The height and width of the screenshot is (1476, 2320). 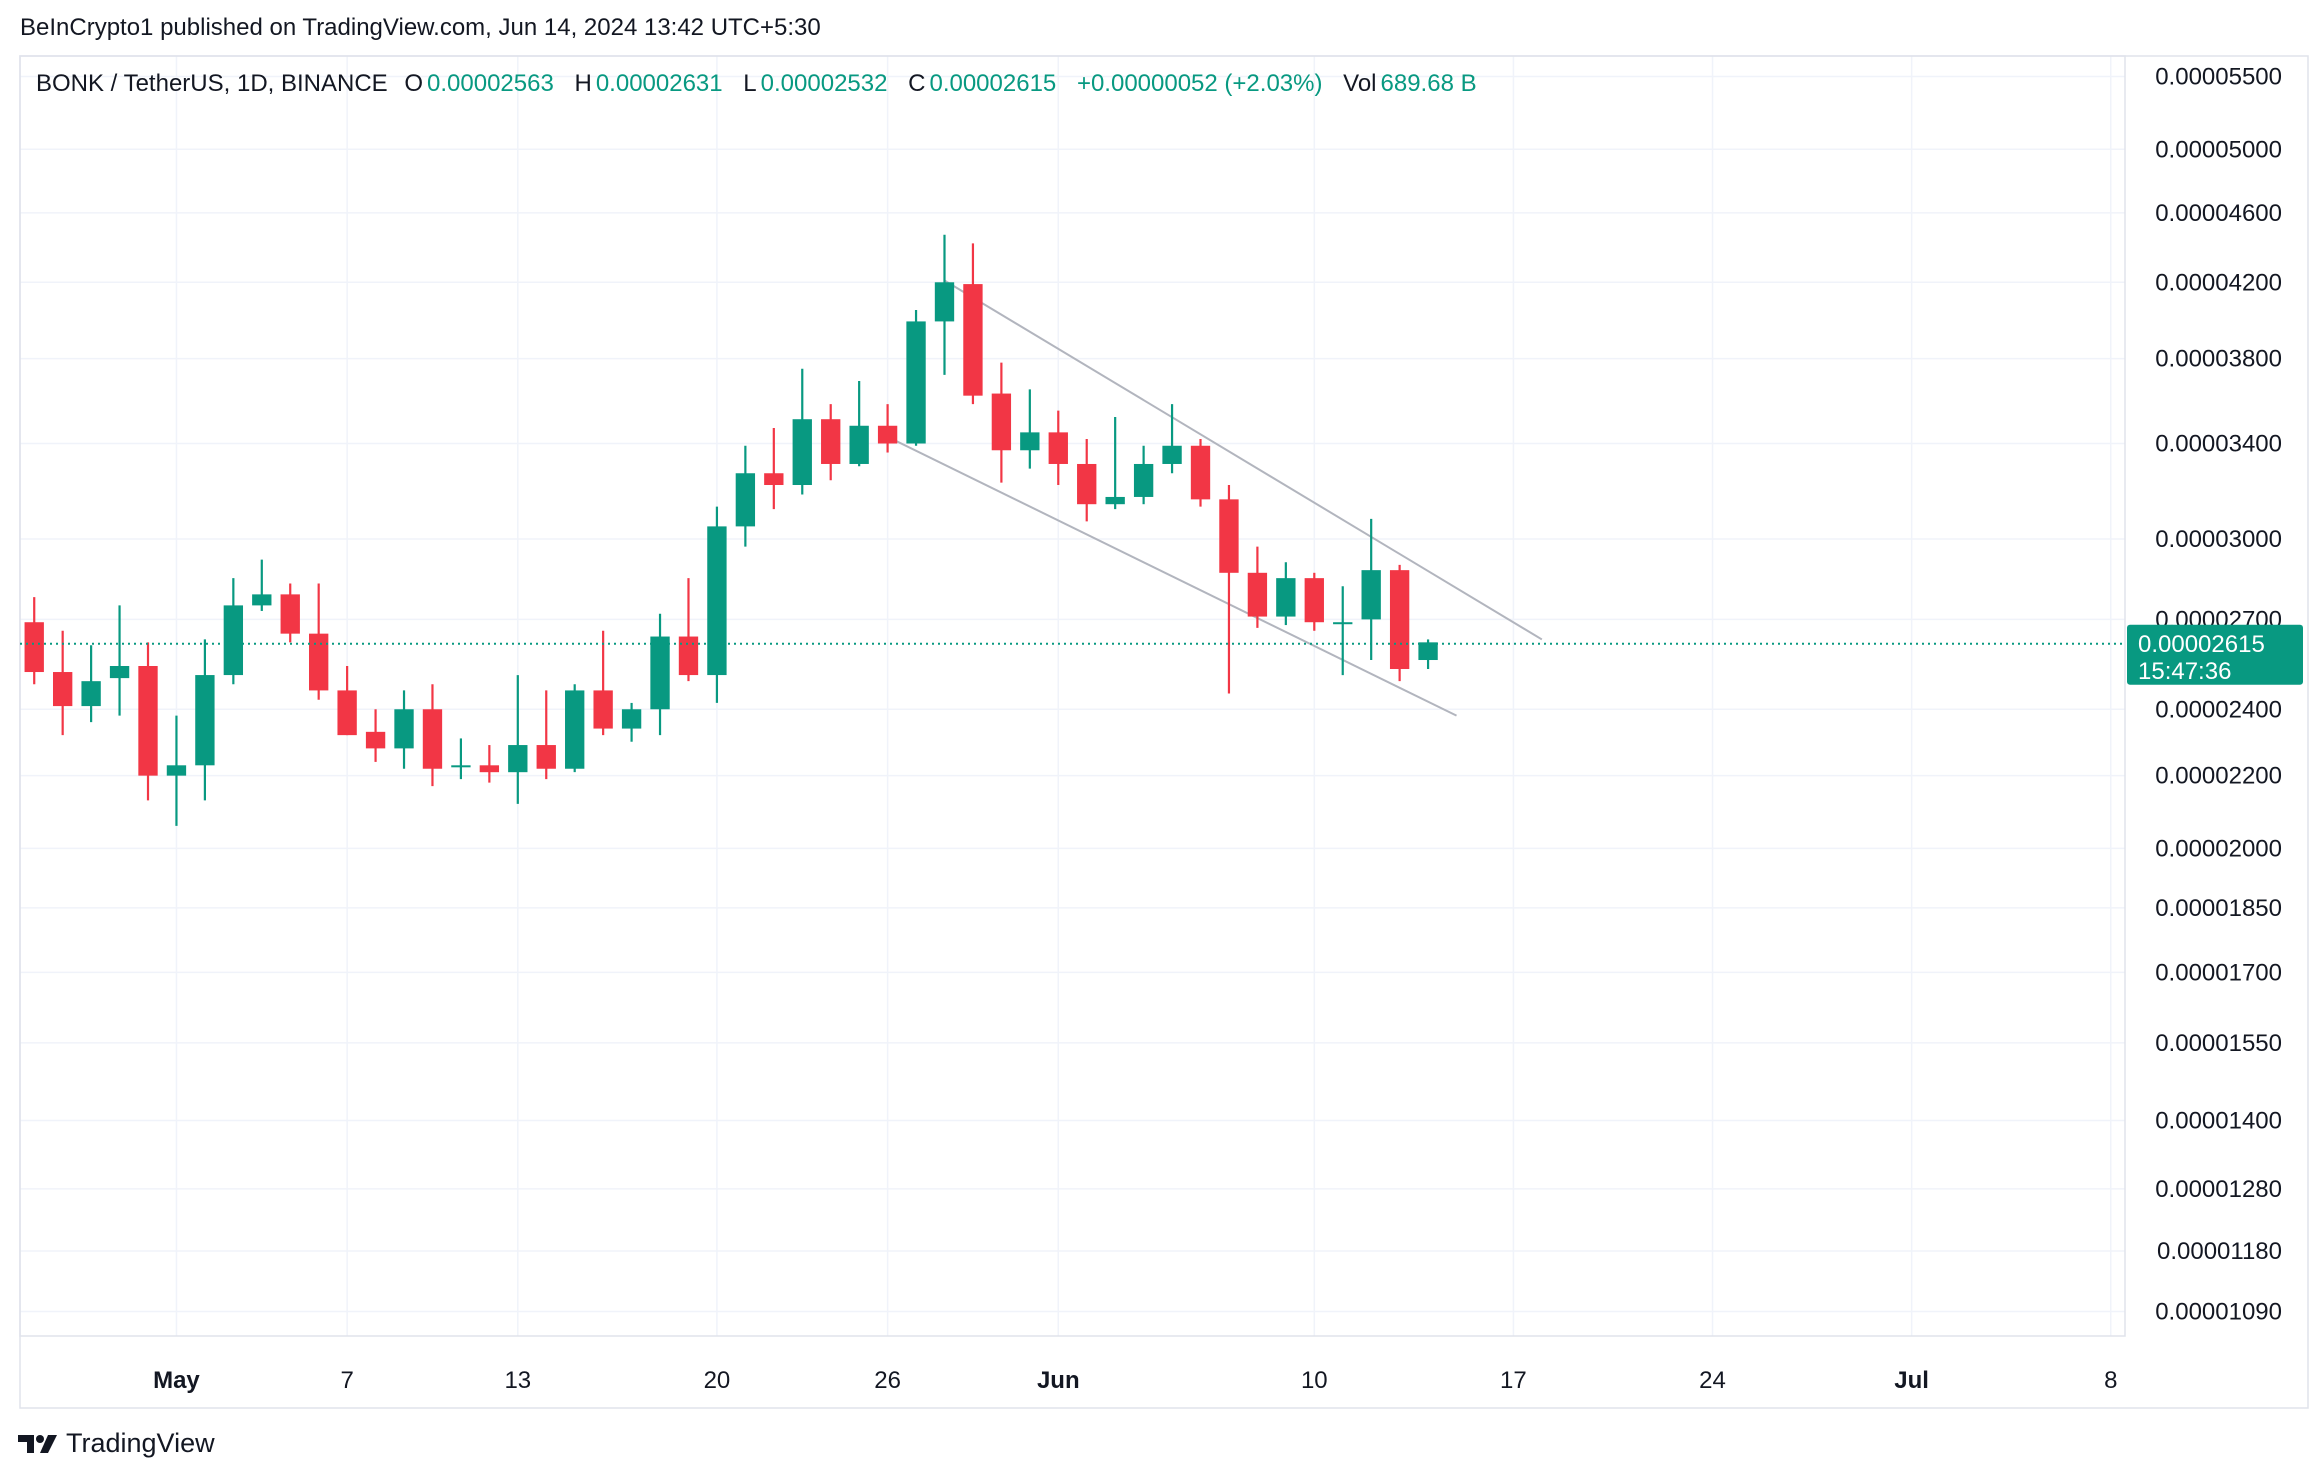 I want to click on price-tick-label: 0.00003000, so click(x=2218, y=539).